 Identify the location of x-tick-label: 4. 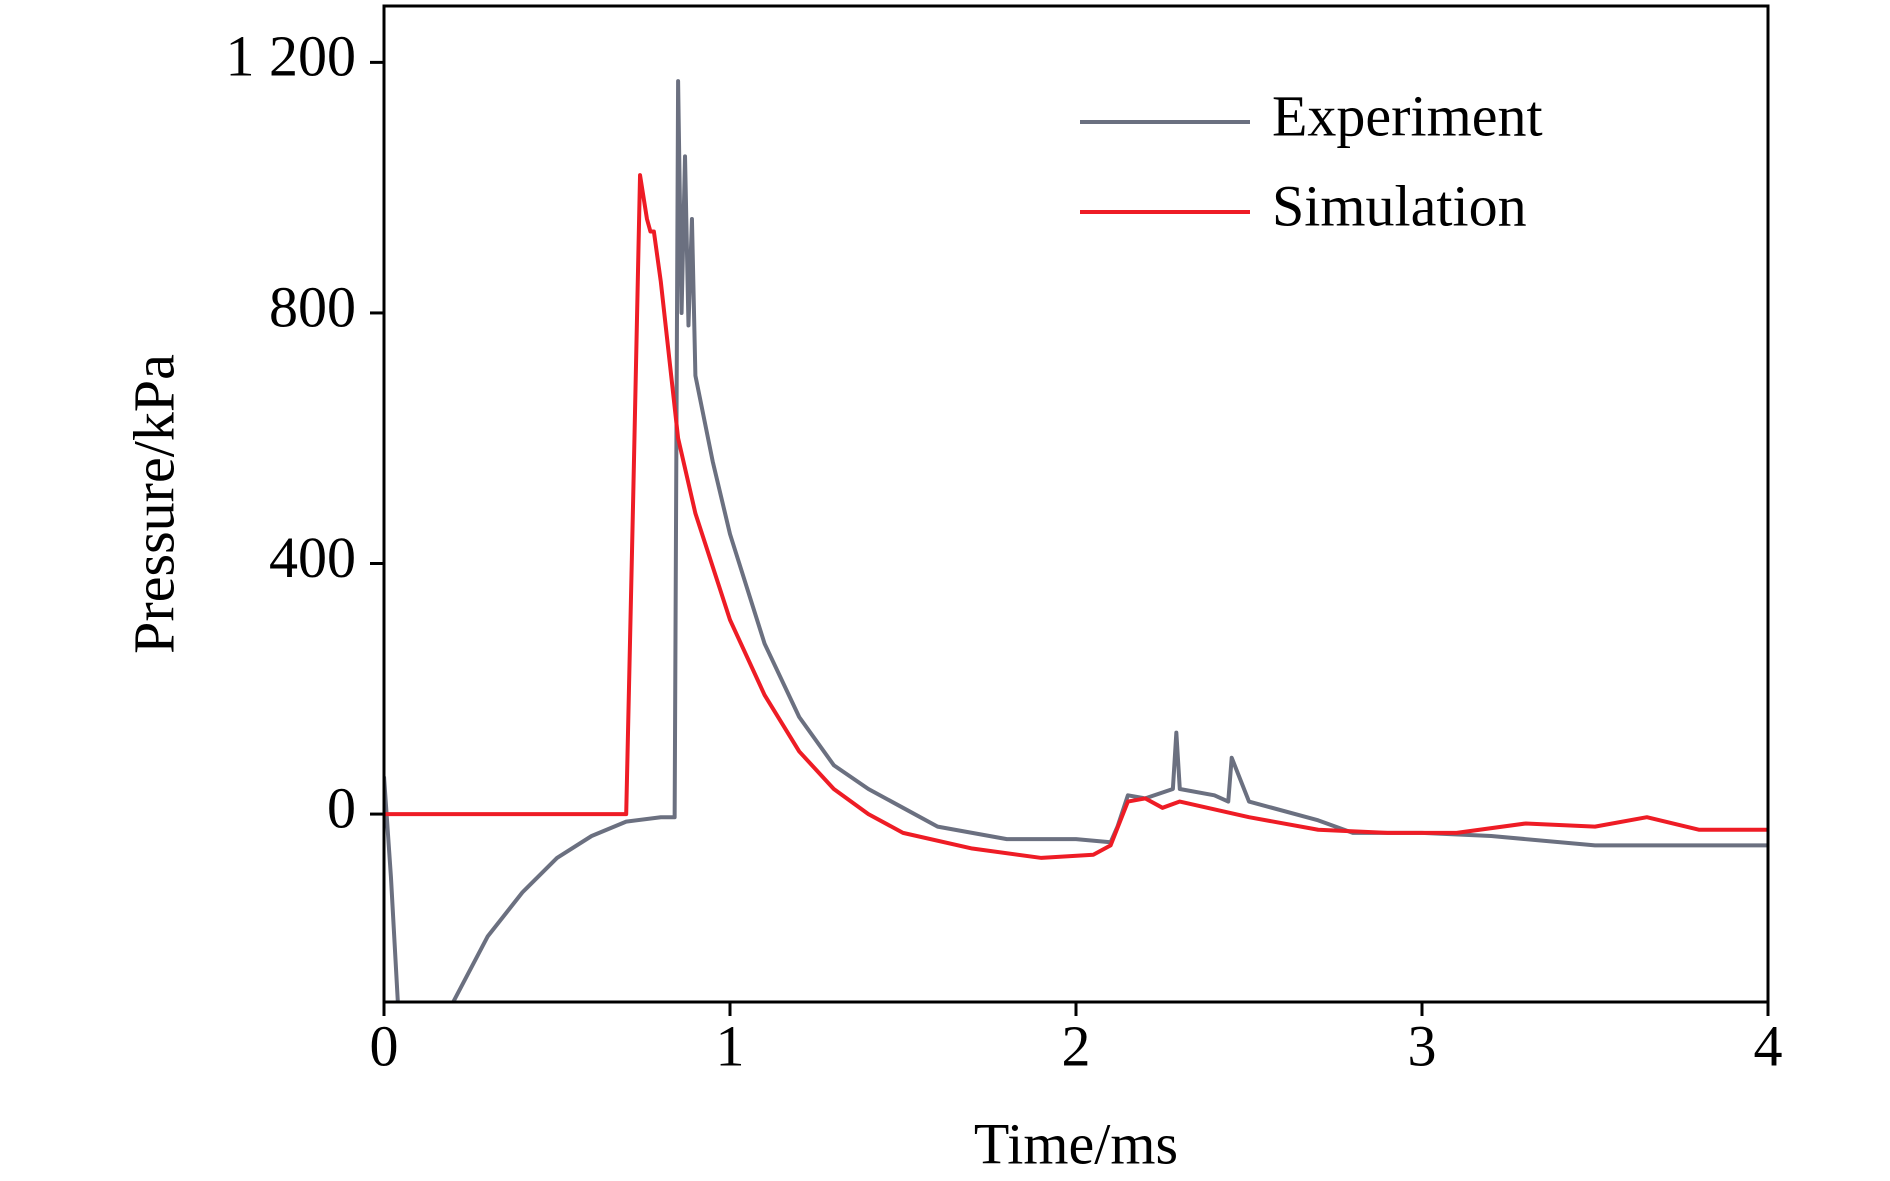
(1768, 1045).